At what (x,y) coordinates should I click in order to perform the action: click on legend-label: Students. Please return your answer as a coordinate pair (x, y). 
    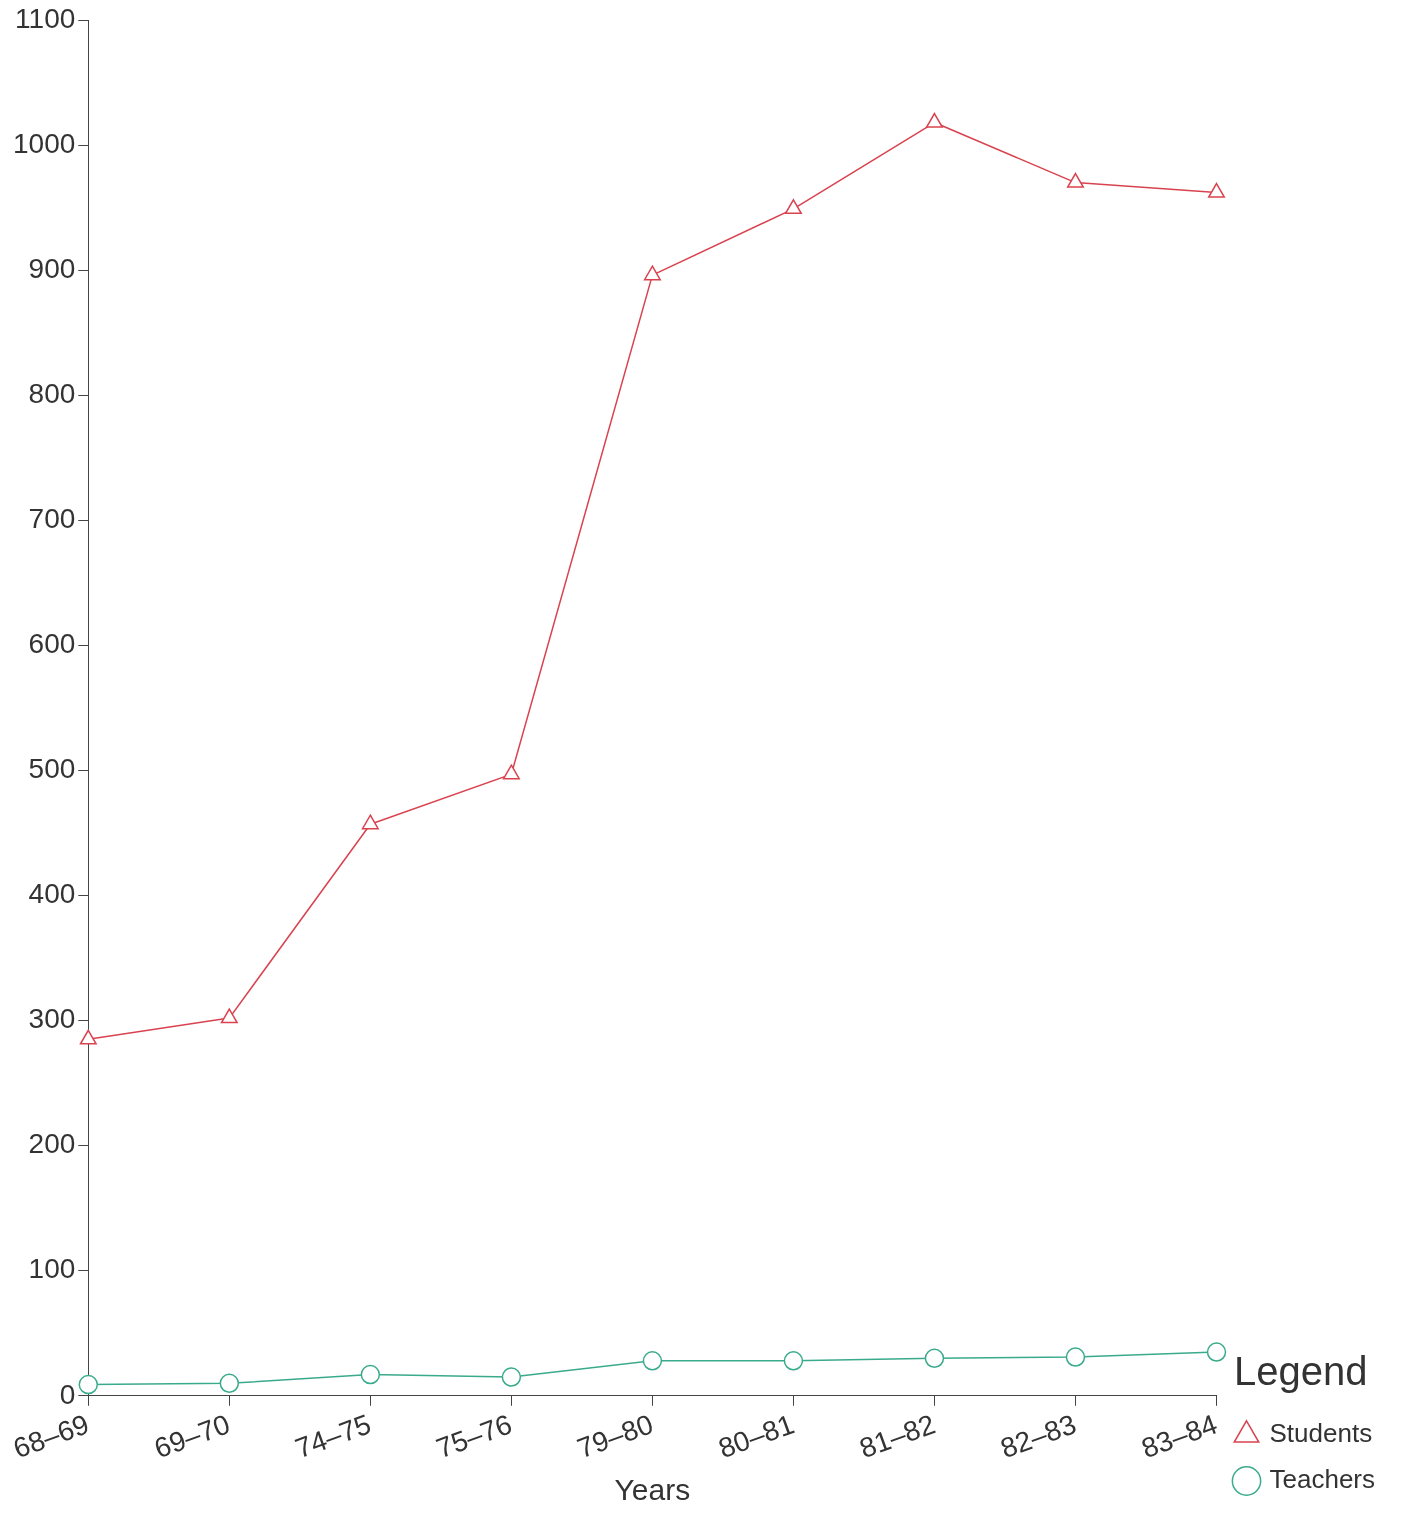
    Looking at the image, I should click on (1321, 1433).